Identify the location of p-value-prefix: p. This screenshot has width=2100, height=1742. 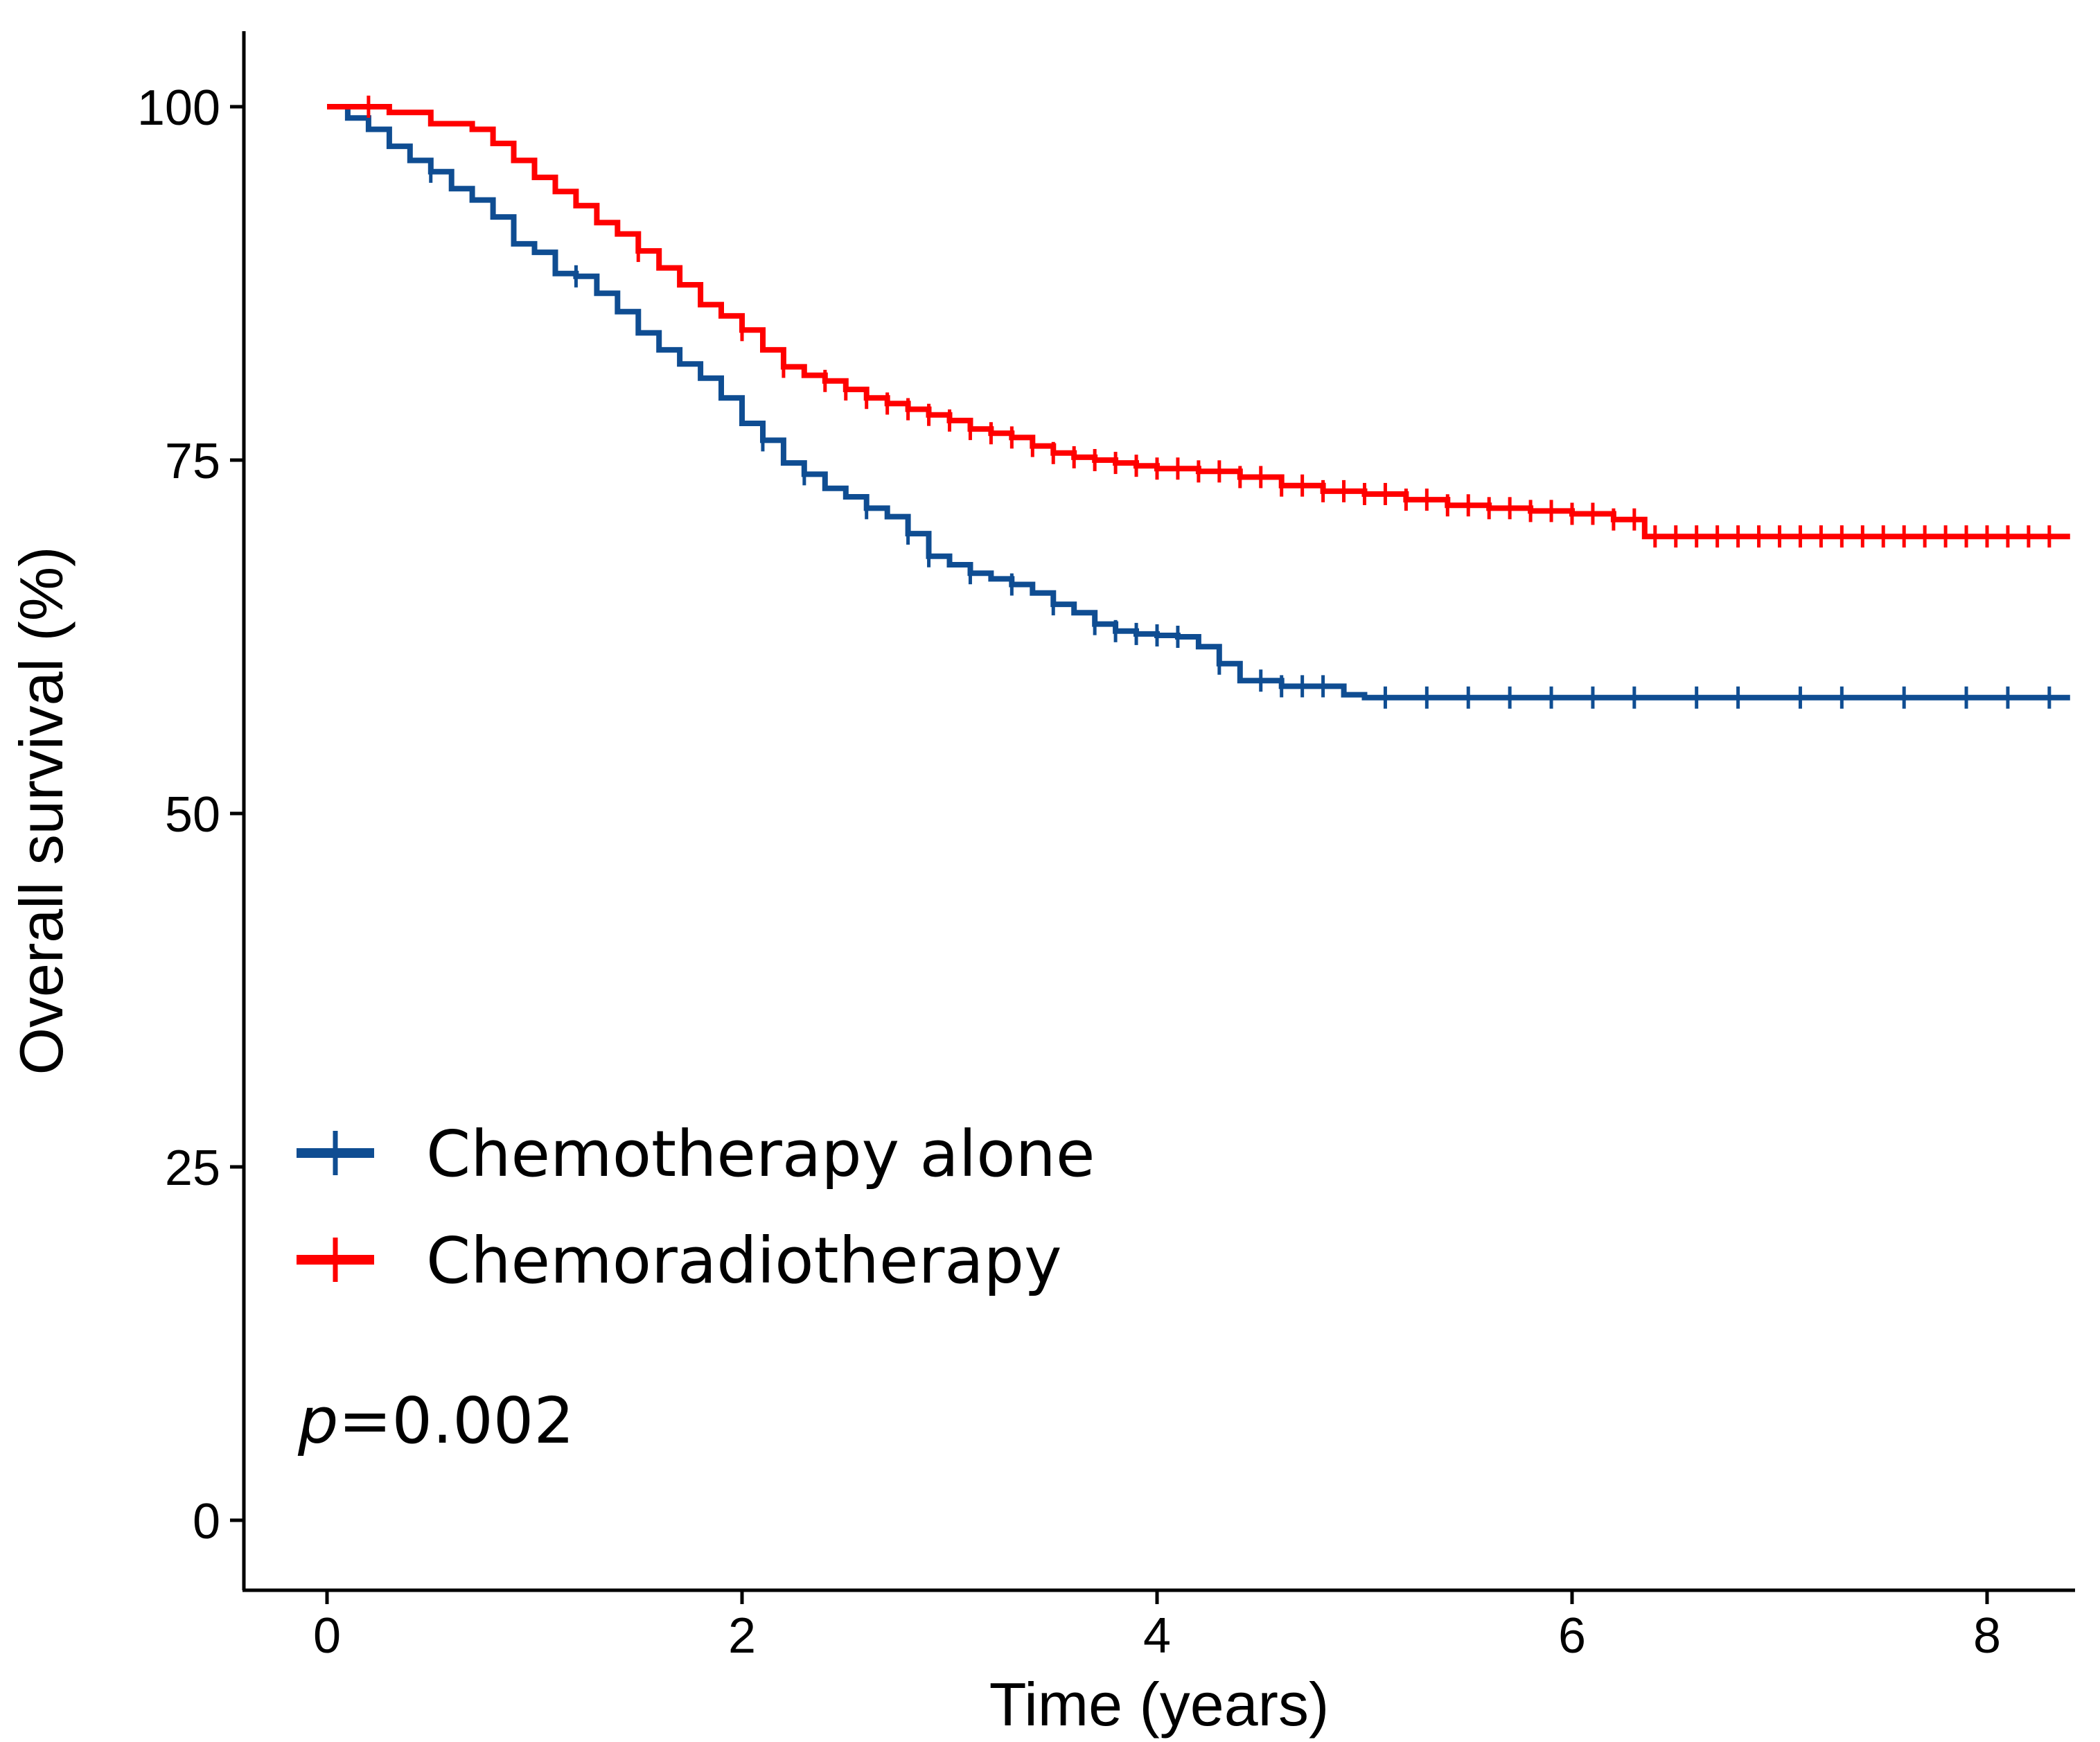
(317, 1421).